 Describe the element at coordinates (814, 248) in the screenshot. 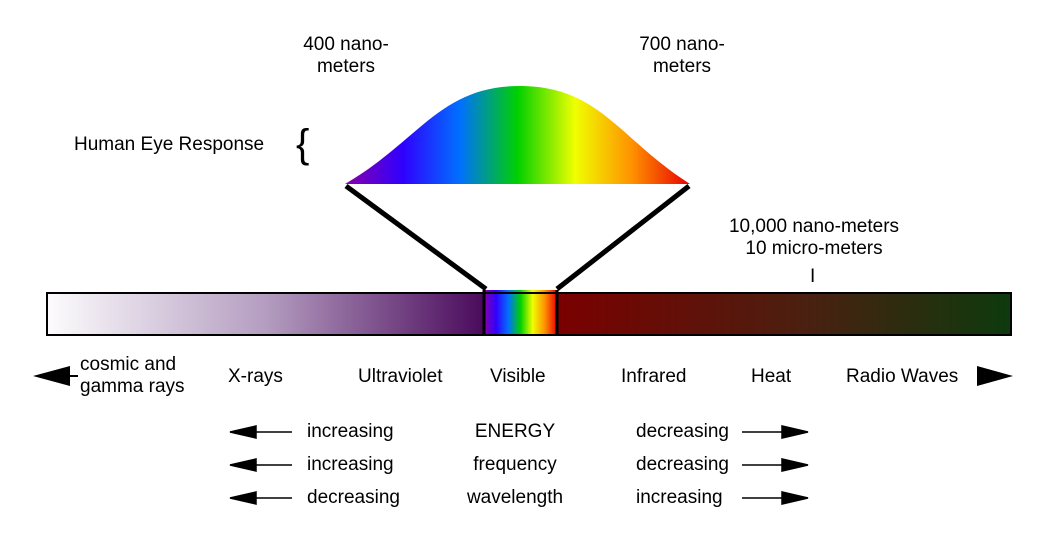

I see `label-10000nm-line2: 10 micro-meters` at that location.